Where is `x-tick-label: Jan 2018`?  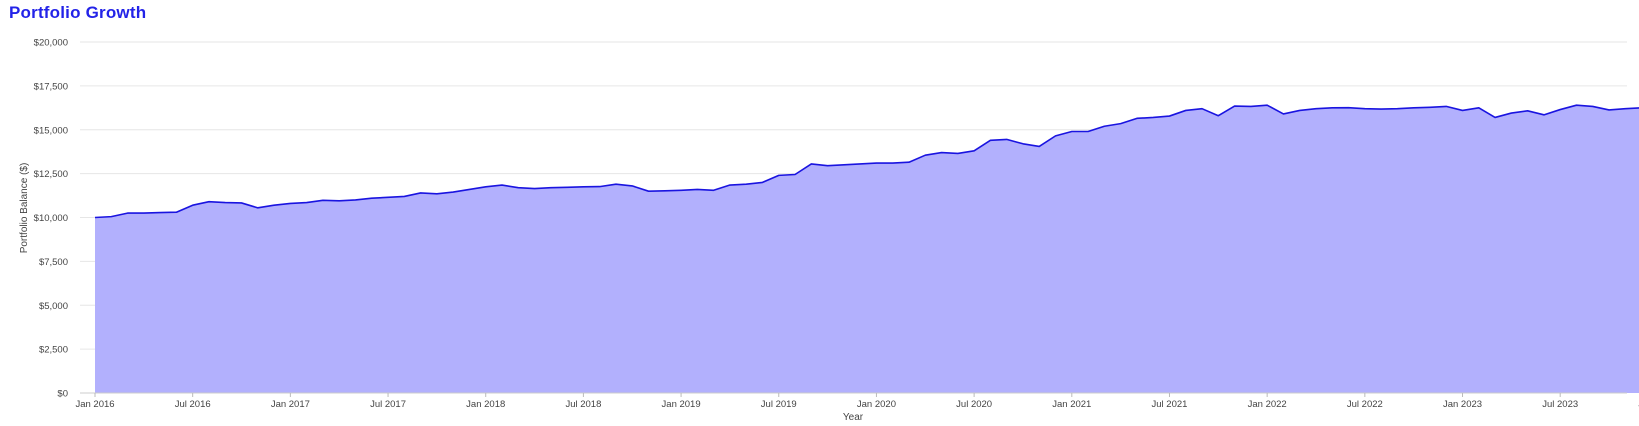 x-tick-label: Jan 2018 is located at coordinates (485, 404).